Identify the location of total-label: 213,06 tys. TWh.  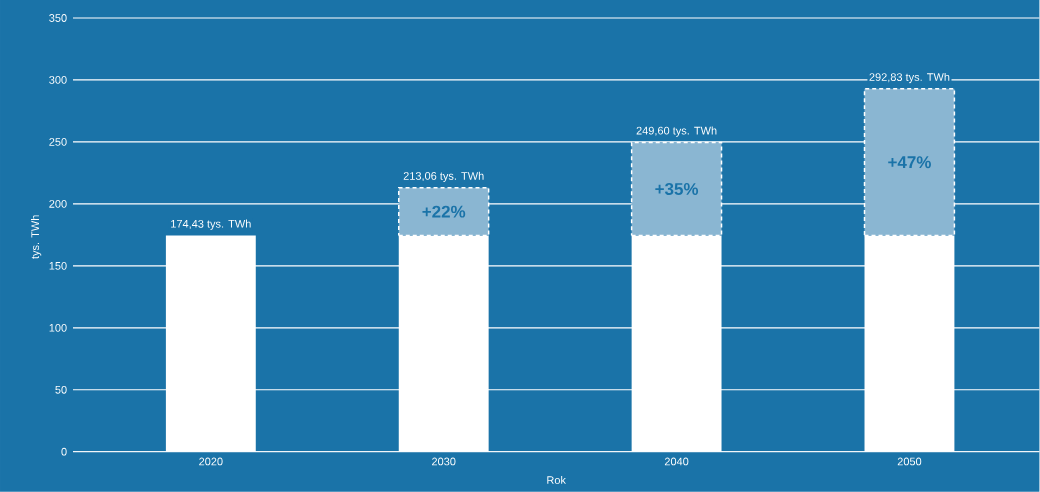
(443, 177).